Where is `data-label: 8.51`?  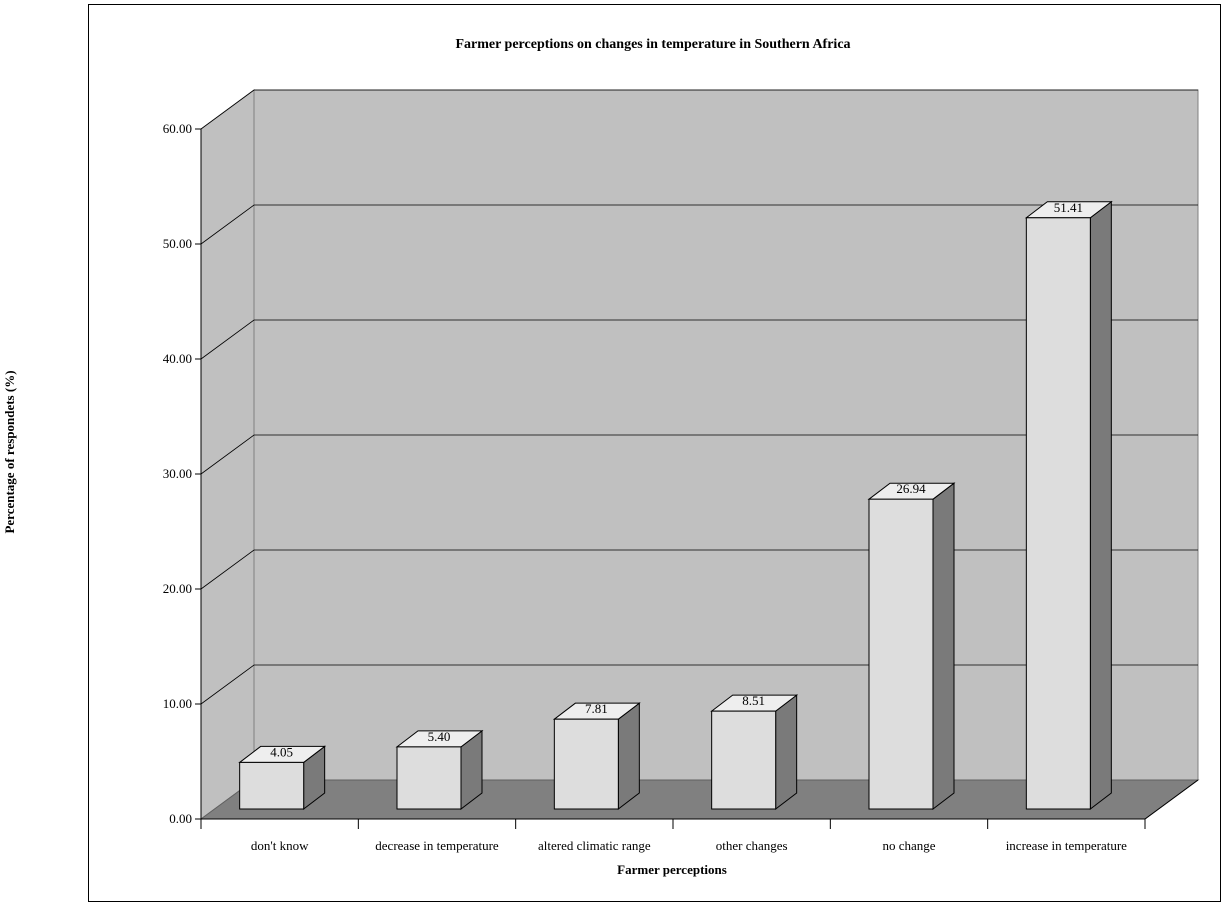
data-label: 8.51 is located at coordinates (753, 700).